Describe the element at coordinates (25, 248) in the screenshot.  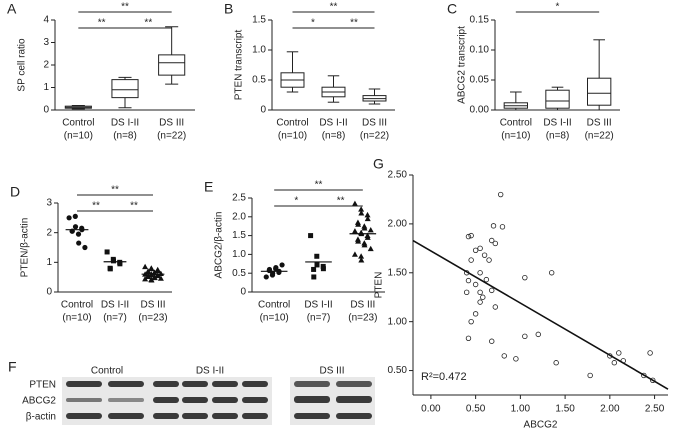
I see `y-axis-label: PTEN/β-actin` at that location.